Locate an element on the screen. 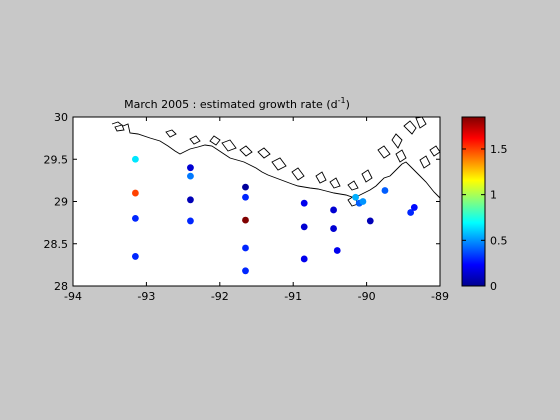 The height and width of the screenshot is (420, 560). x-tick-label: -94 is located at coordinates (73, 296).